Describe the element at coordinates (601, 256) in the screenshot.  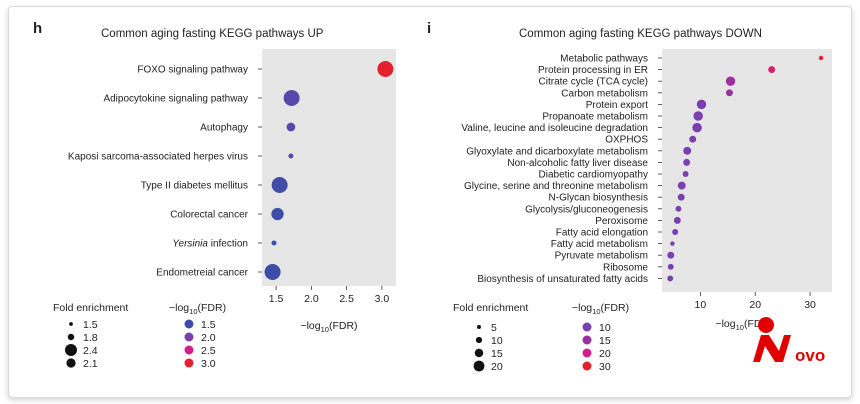
I see `pathway-label: Pyruvate metabolism` at that location.